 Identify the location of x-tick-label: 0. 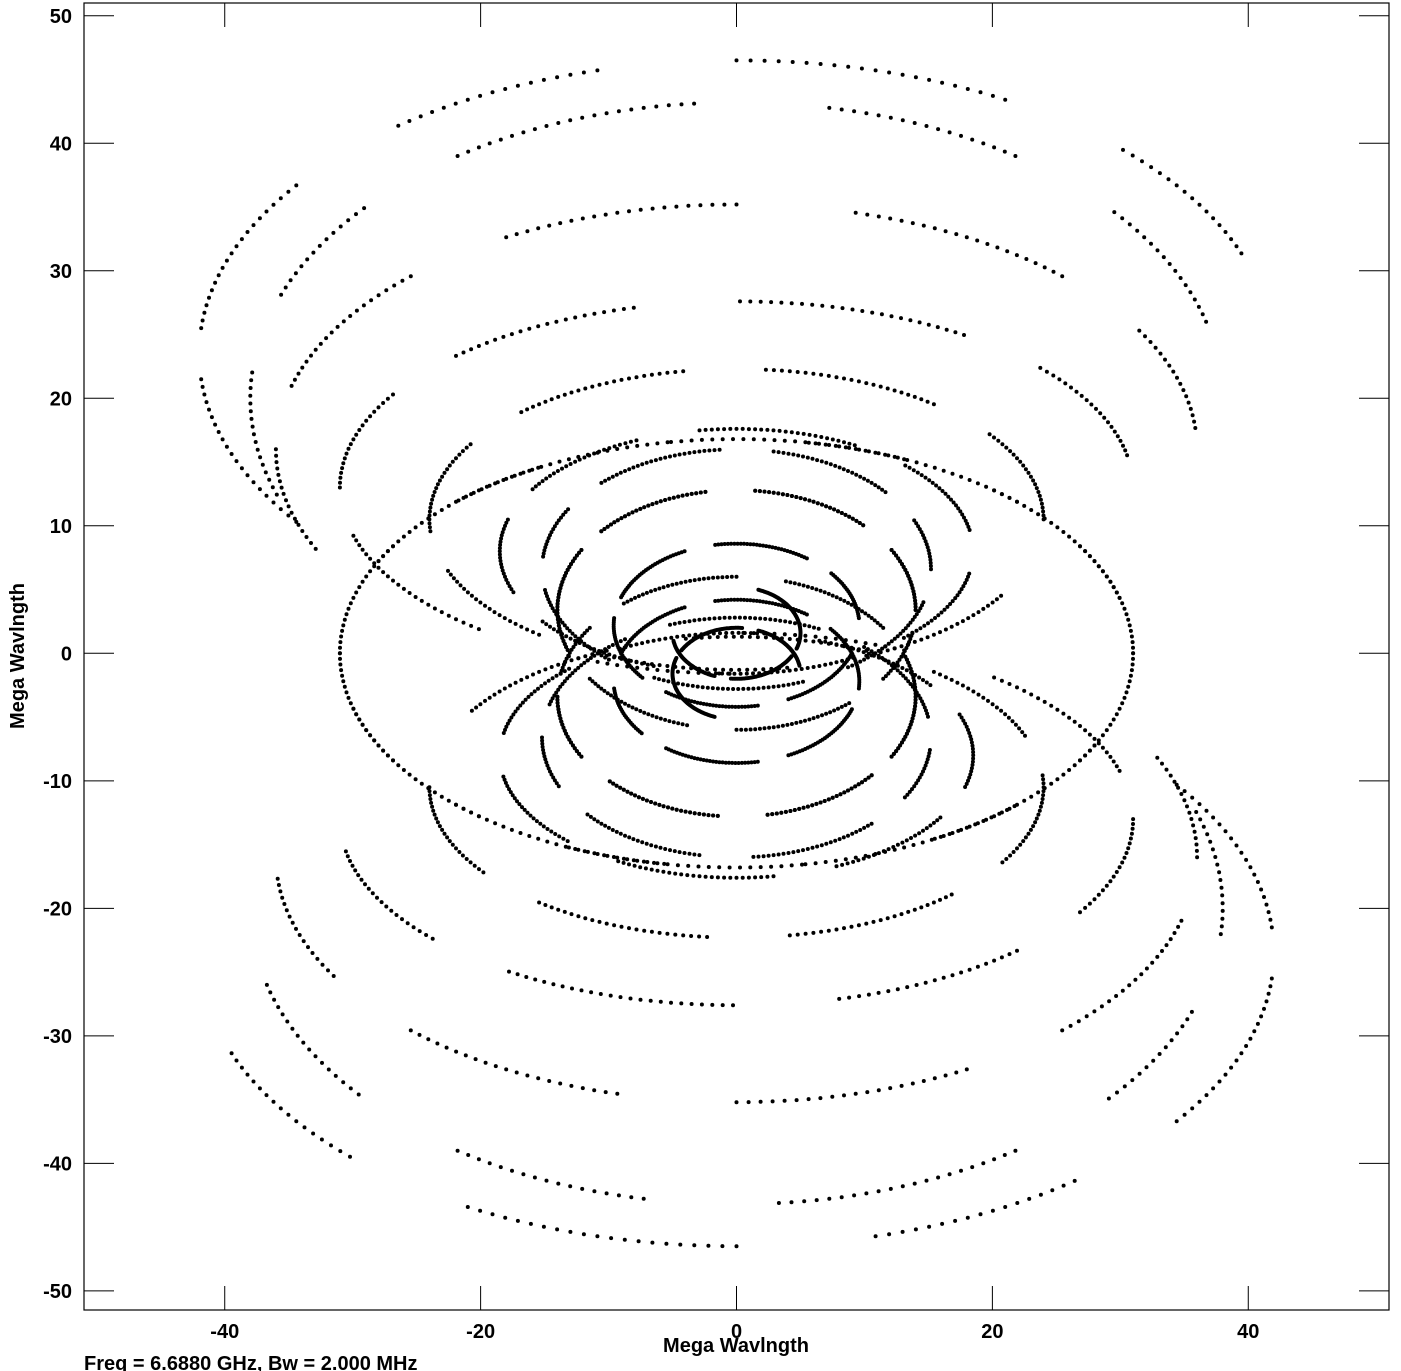
(736, 1332).